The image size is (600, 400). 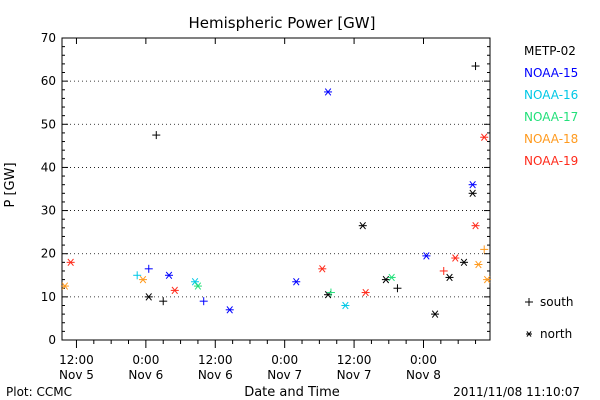 What do you see at coordinates (516, 392) in the screenshot?
I see `footer-timestamp: 2011/11/08 11:10:07` at bounding box center [516, 392].